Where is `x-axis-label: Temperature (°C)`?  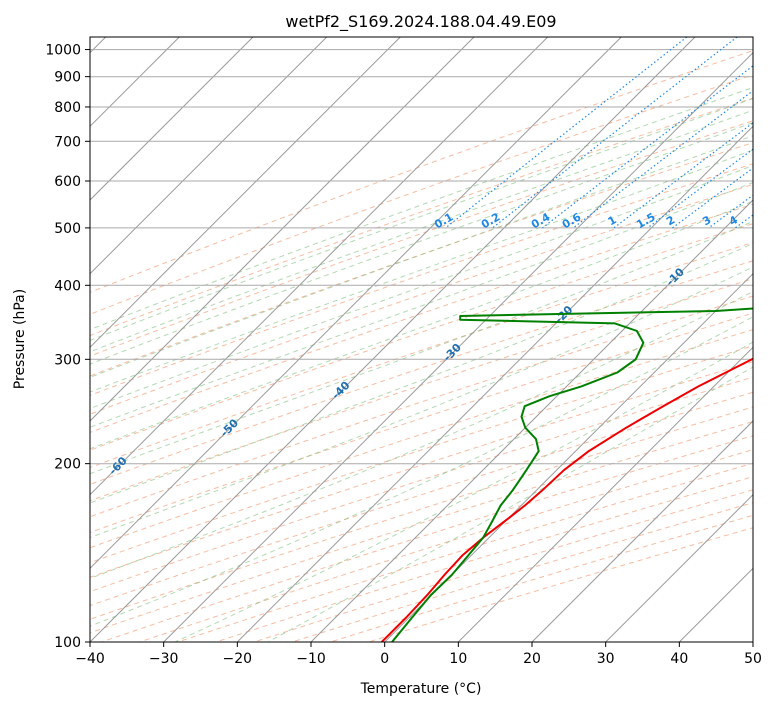
x-axis-label: Temperature (°C) is located at coordinates (421, 689).